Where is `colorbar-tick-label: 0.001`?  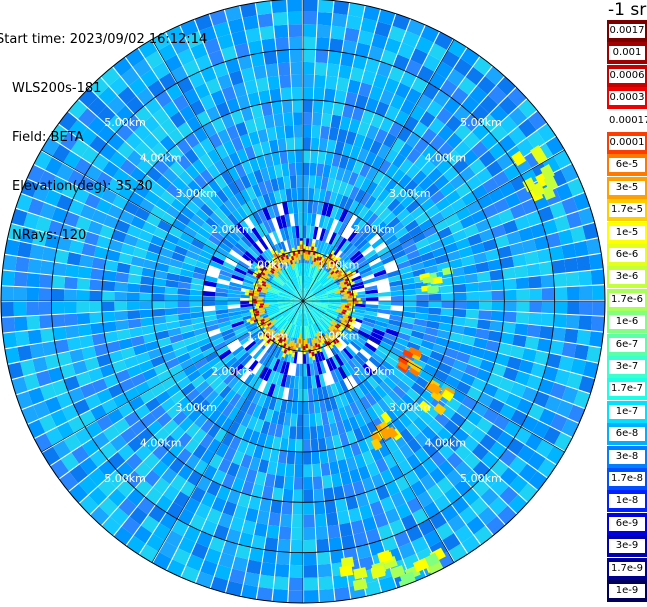
colorbar-tick-label: 0.001 is located at coordinates (627, 53).